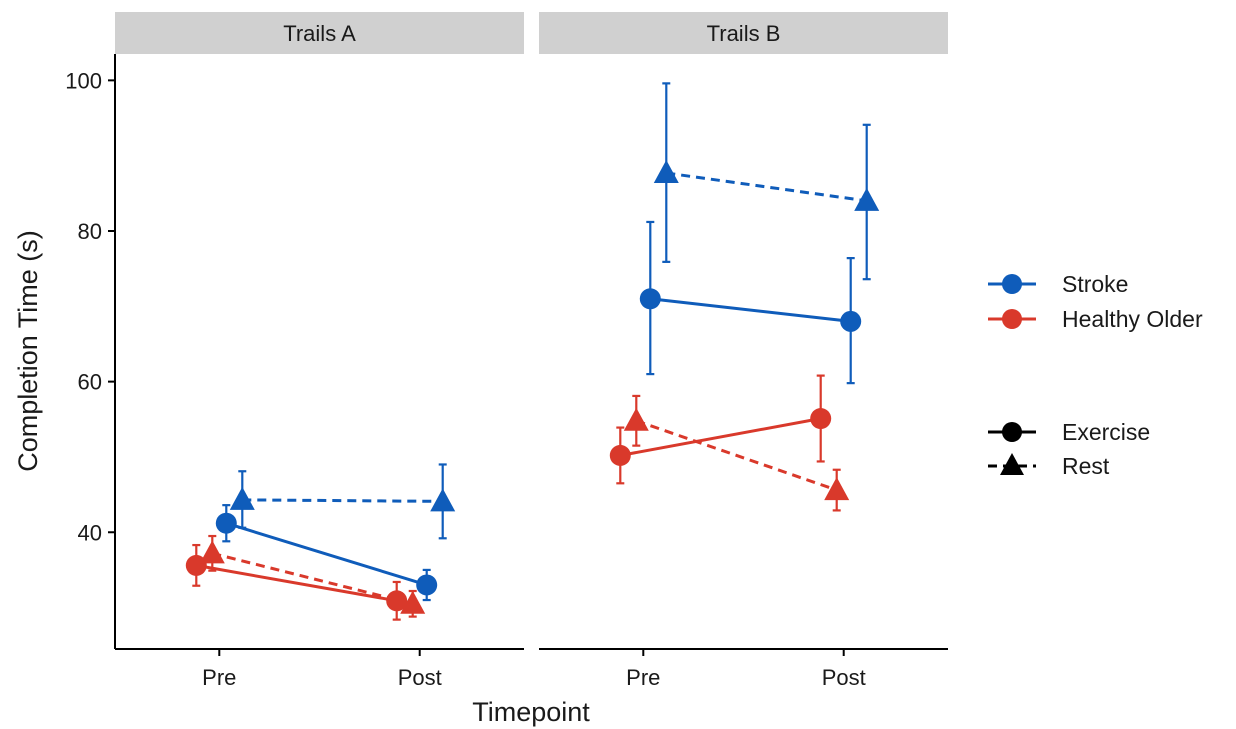  What do you see at coordinates (90, 382) in the screenshot?
I see `y-tick-label: 60` at bounding box center [90, 382].